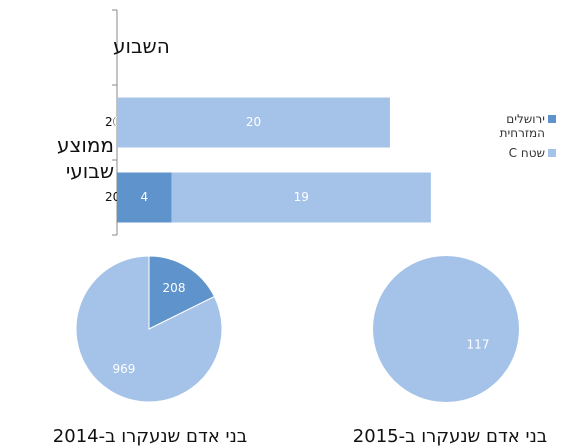 This screenshot has height=448, width=588. I want to click on legend-label: ירושלים המזרחית, so click(522, 126).